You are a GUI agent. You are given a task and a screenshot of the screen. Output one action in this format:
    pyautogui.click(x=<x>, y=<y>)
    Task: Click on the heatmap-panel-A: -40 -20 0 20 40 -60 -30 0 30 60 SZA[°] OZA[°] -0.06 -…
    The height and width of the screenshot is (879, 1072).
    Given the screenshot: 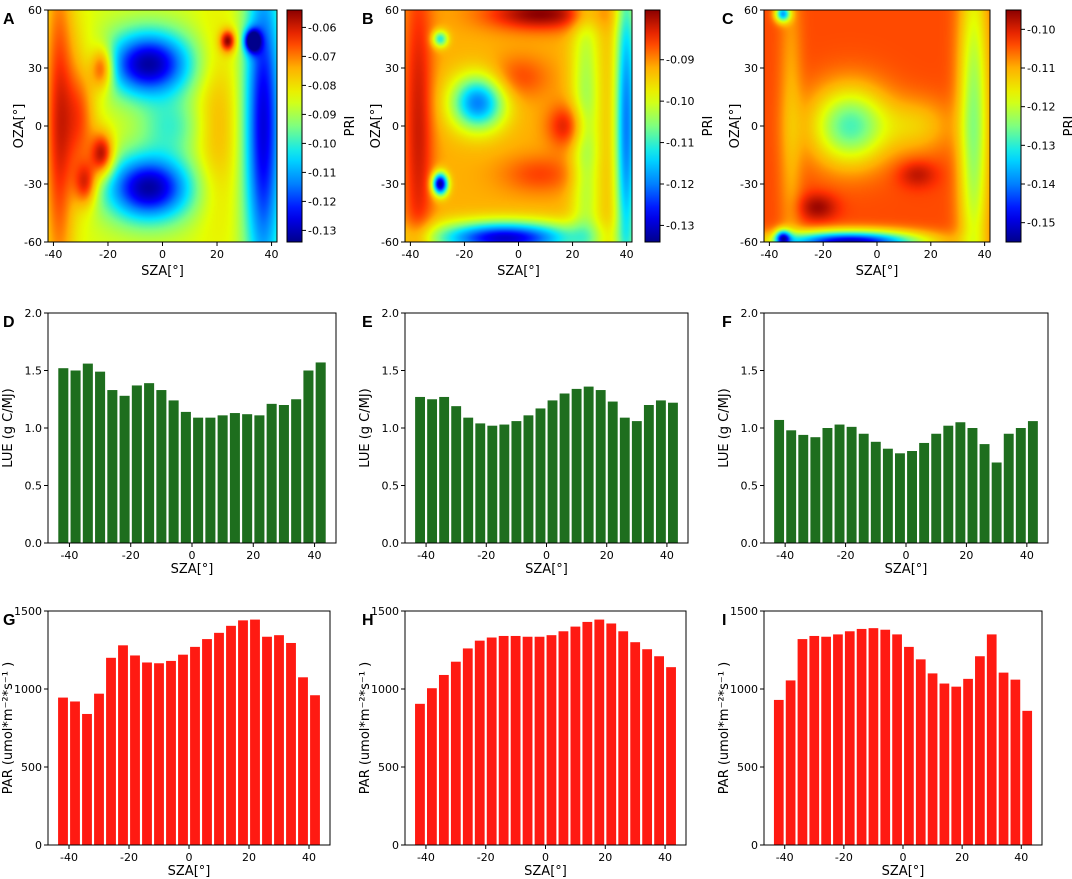 What is the action you would take?
    pyautogui.click(x=185, y=141)
    